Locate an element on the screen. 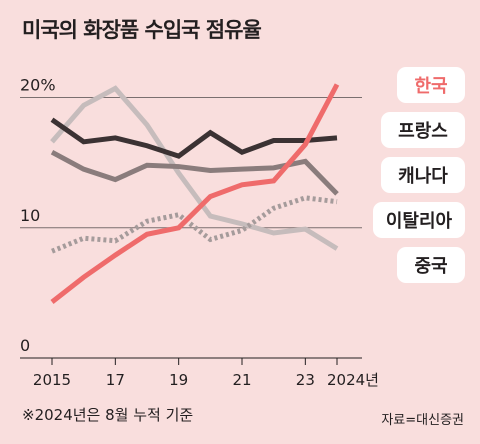 The width and height of the screenshot is (480, 444). y-tick-label: 0 is located at coordinates (25, 345).